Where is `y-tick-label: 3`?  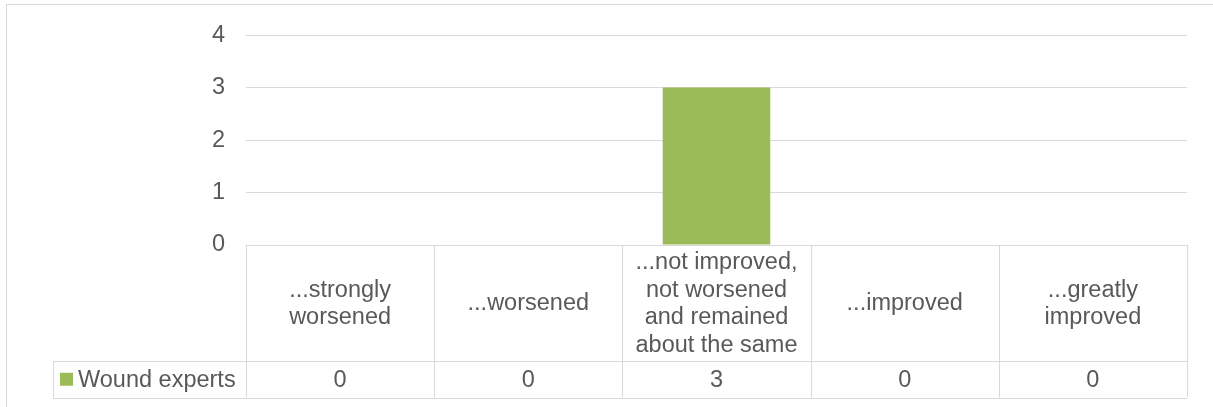 y-tick-label: 3 is located at coordinates (218, 86).